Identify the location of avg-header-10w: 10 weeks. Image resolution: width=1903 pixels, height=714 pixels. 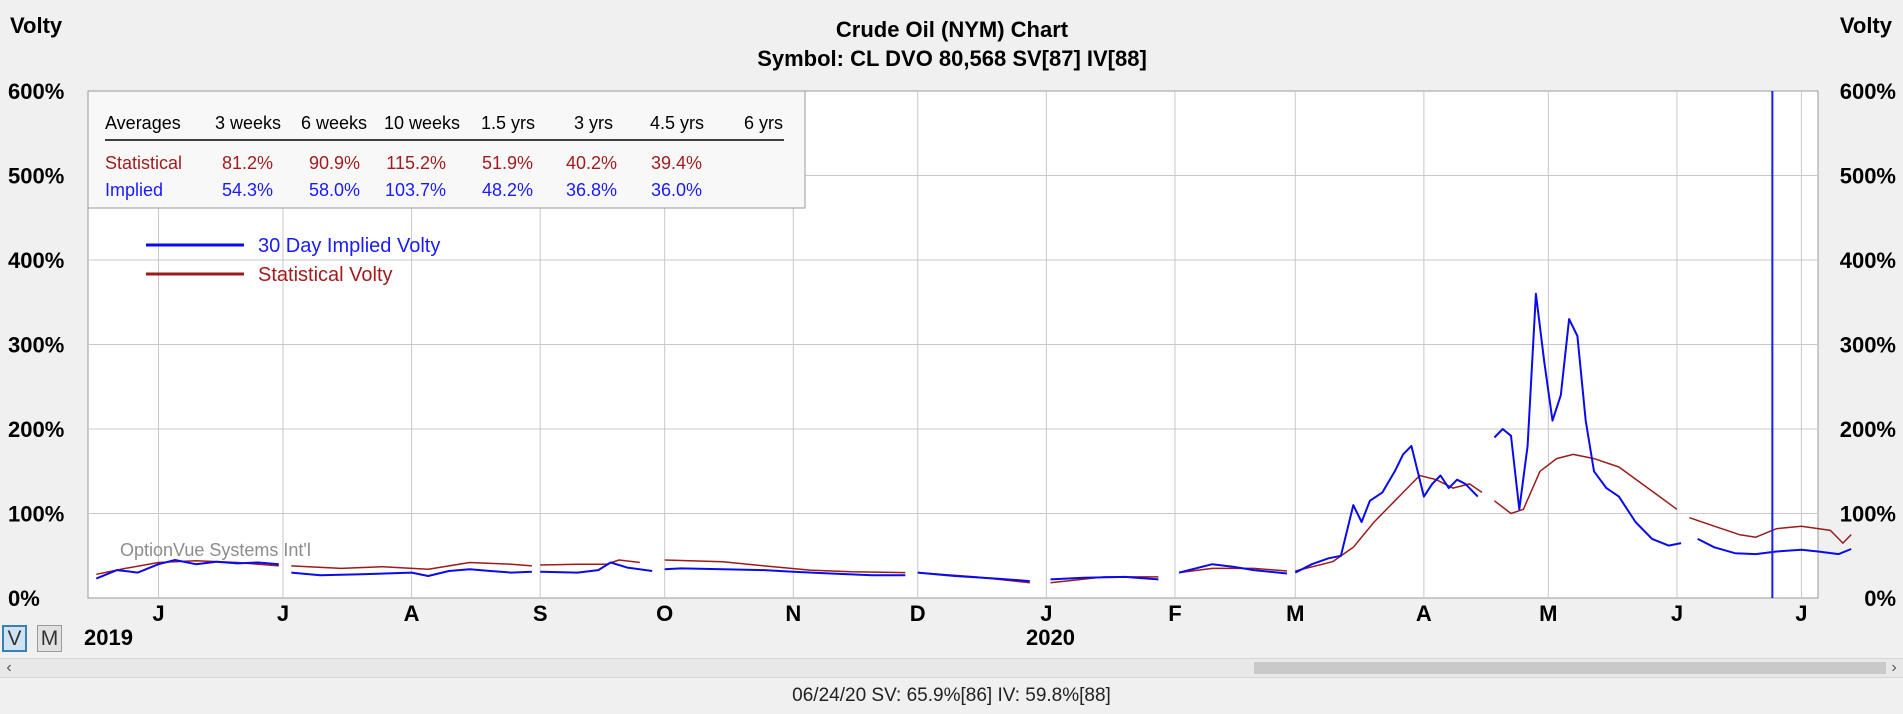
(422, 123).